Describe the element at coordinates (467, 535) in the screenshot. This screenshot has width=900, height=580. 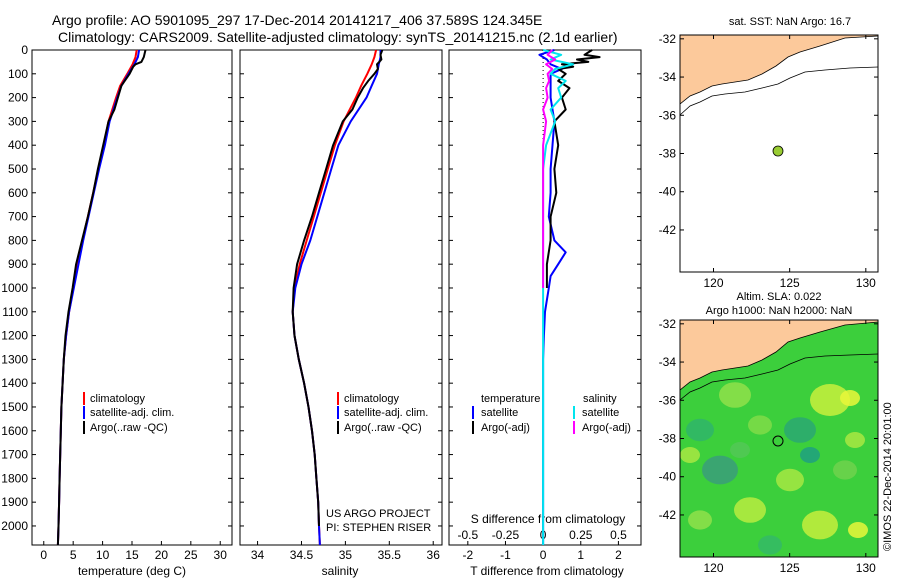
I see `s-difference-x-tick-label: -0.5` at that location.